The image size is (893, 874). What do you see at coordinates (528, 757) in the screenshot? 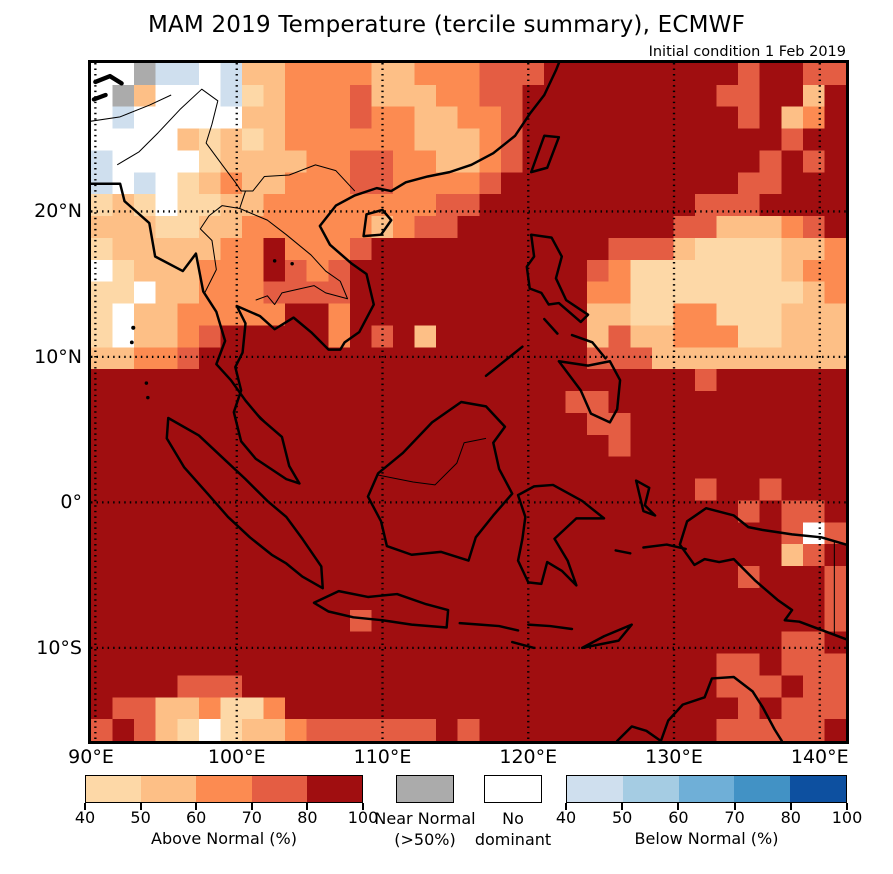
I see `x-axis-tick-label: 120°E` at bounding box center [528, 757].